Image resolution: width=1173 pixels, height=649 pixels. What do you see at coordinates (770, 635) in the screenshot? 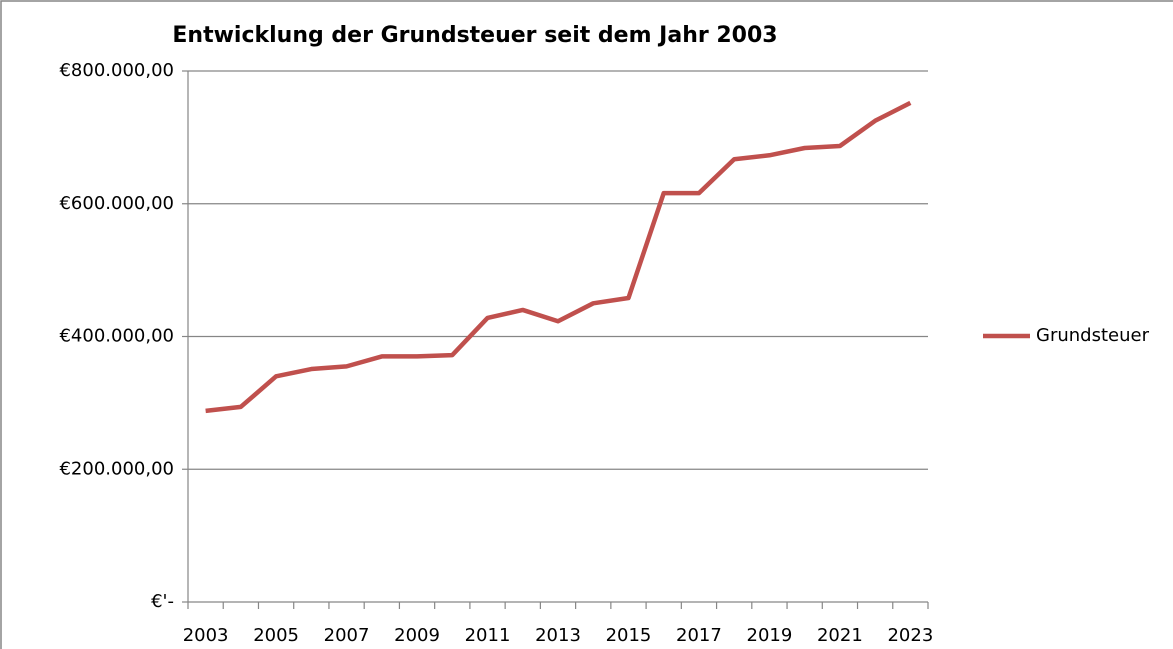
I see `x-tick-label: 2019` at bounding box center [770, 635].